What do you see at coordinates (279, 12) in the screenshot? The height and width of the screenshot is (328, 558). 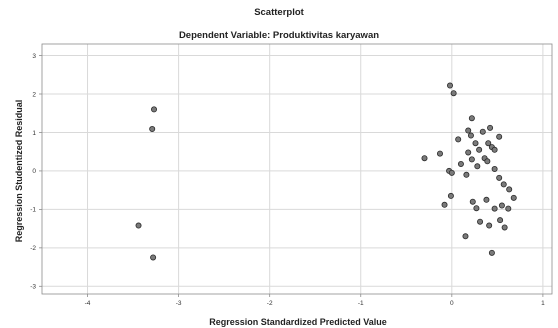 I see `chart-title: Scatterplot` at bounding box center [279, 12].